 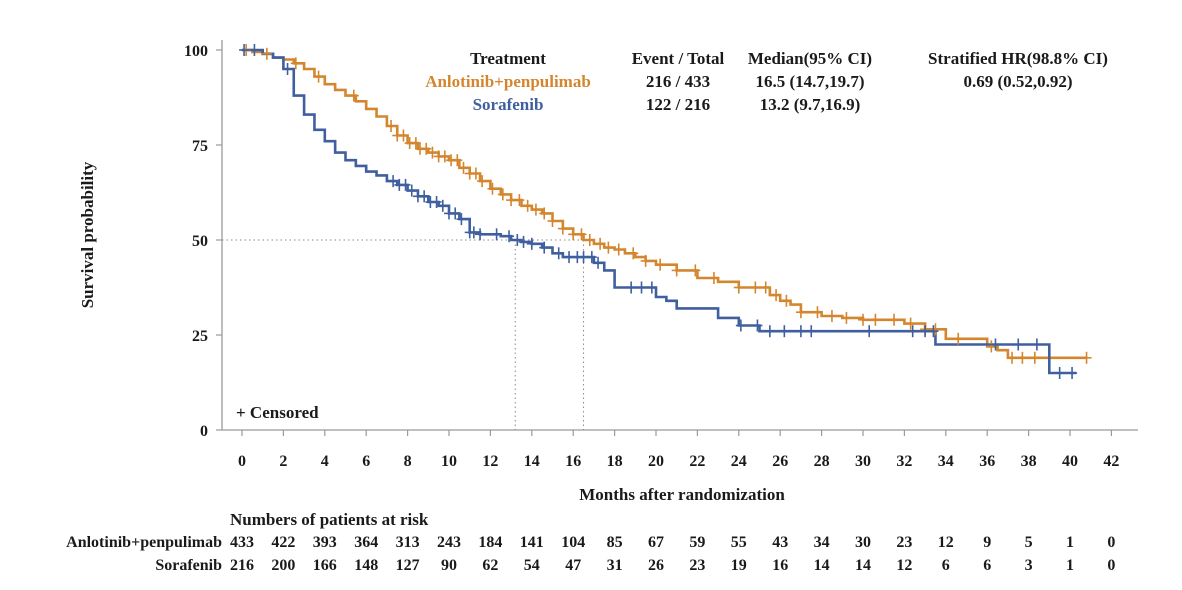 What do you see at coordinates (656, 565) in the screenshot?
I see `risk-count: 26` at bounding box center [656, 565].